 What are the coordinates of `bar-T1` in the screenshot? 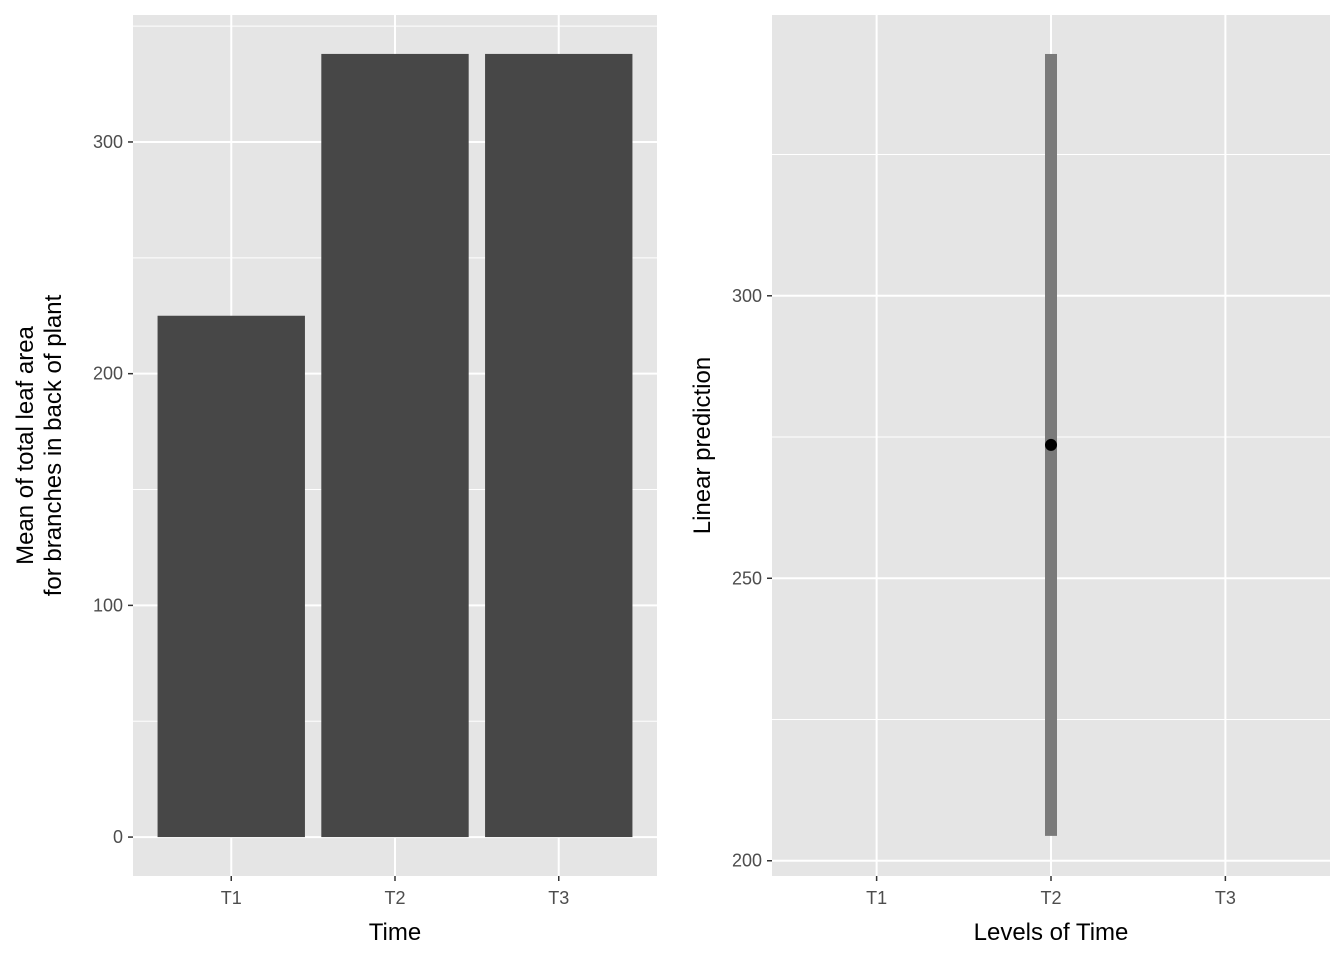 It's located at (231, 576).